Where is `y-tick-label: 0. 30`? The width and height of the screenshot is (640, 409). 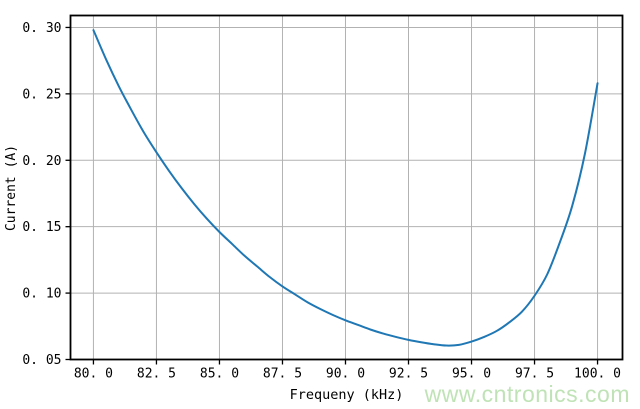 y-tick-label: 0. 30 is located at coordinates (41, 28).